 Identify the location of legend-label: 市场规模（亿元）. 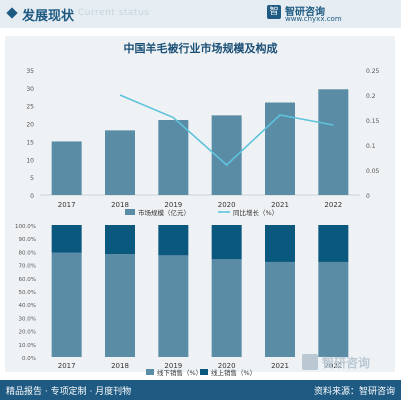
(164, 212).